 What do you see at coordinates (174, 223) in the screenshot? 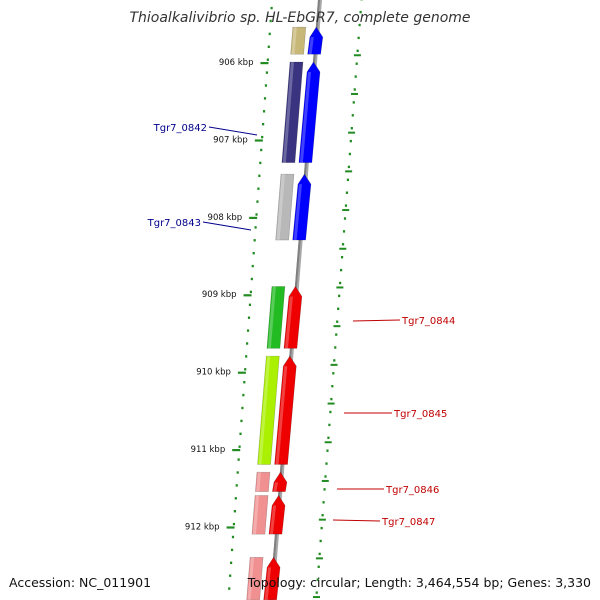
I see `gene-label-tgr7-0843: Tgr7_0843` at bounding box center [174, 223].